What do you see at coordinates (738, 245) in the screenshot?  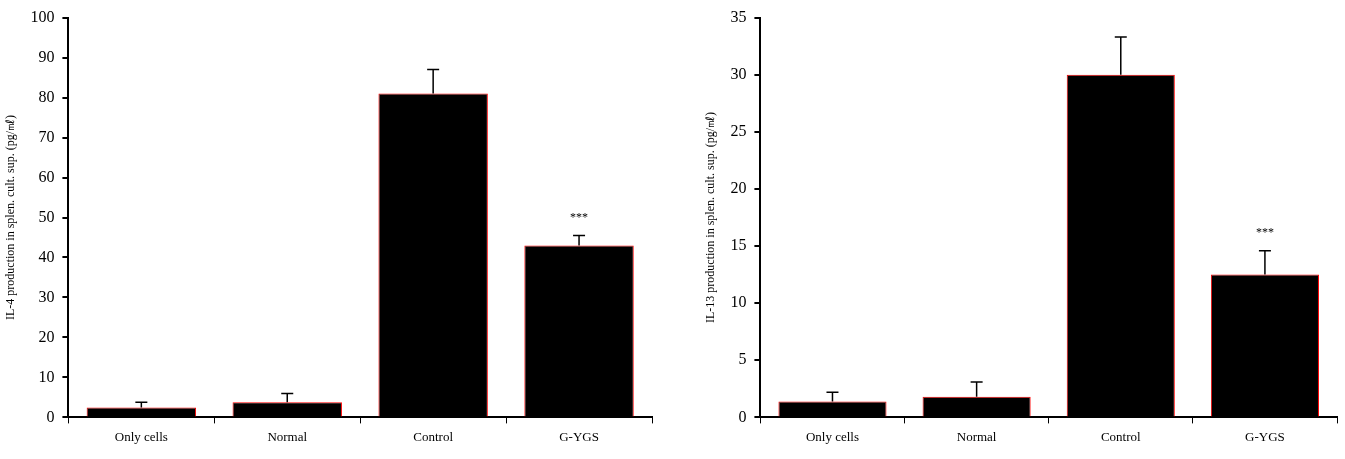 I see `y-tick-label: 15` at bounding box center [738, 245].